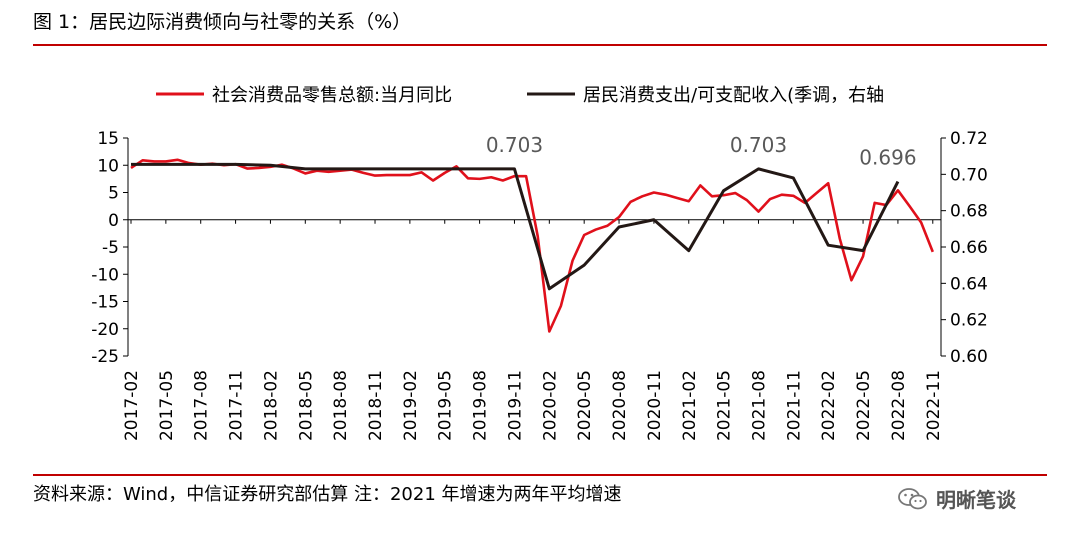 This screenshot has width=1080, height=545. What do you see at coordinates (520, 95) in the screenshot?
I see `chart-legend: 社会消费品零售总额:当月同比 居民消费支出/可支配收入(季调，右轴` at bounding box center [520, 95].